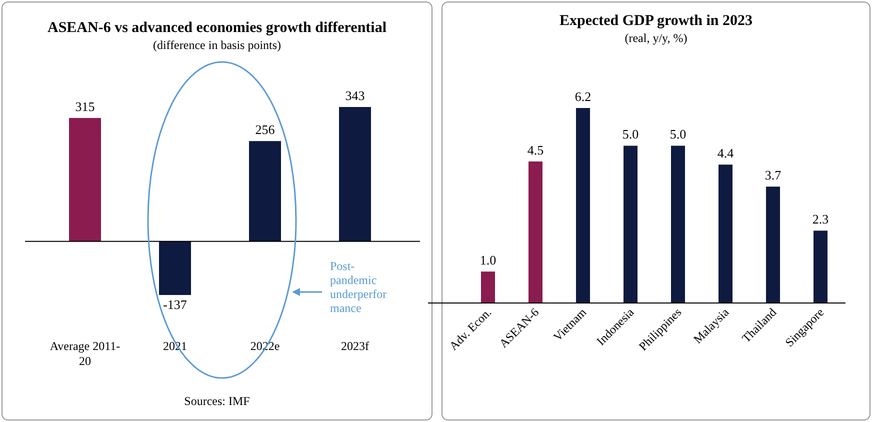  Describe the element at coordinates (217, 45) in the screenshot. I see `chart-subtitle: (difference in basis points)` at that location.